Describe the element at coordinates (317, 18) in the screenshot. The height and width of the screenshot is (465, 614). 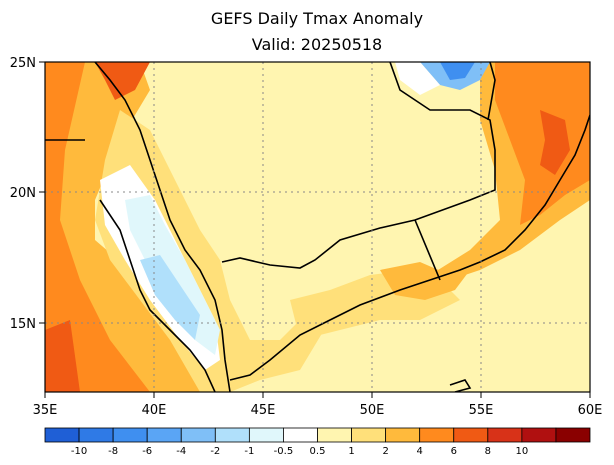
I see `map-title: GEFS Daily Tmax Anomaly` at that location.